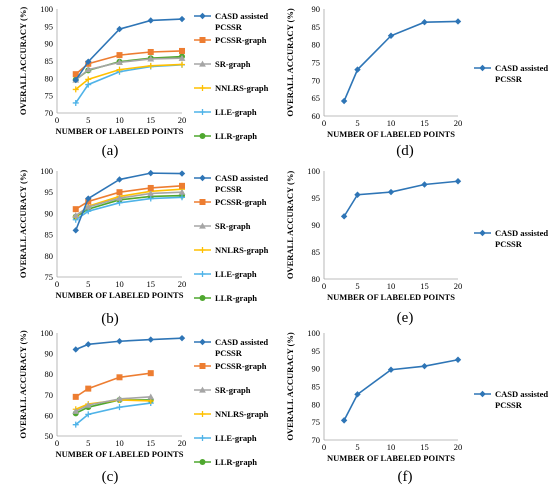 This screenshot has width=550, height=493. I want to click on series-sr, so click(113, 403).